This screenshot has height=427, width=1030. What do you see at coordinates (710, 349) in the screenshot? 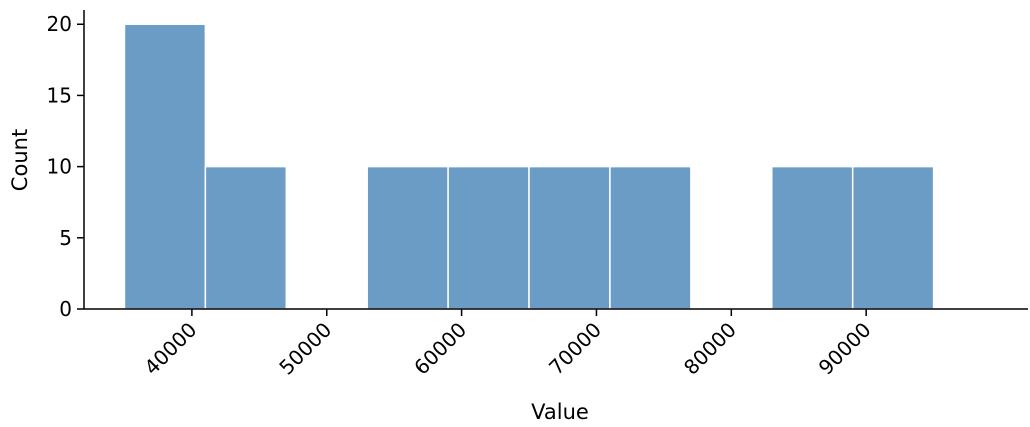
I see `x-tick-label: 80000` at bounding box center [710, 349].